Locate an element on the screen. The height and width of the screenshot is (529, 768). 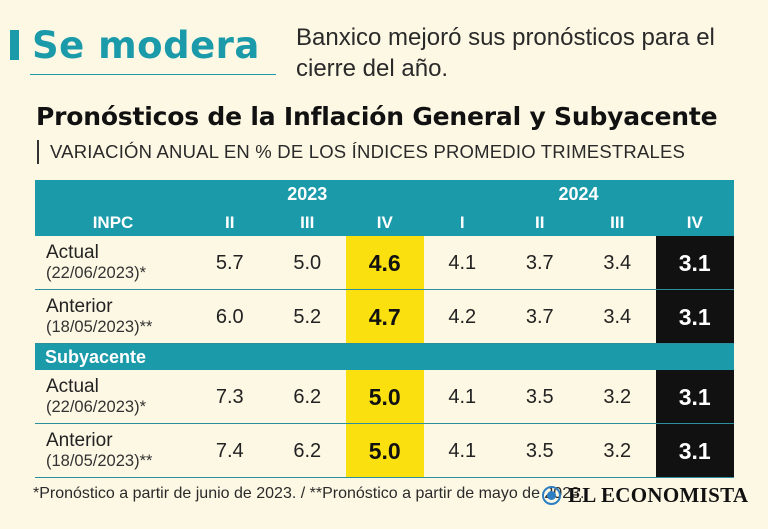
section-header-subyacente: Subyacente is located at coordinates (384, 357).